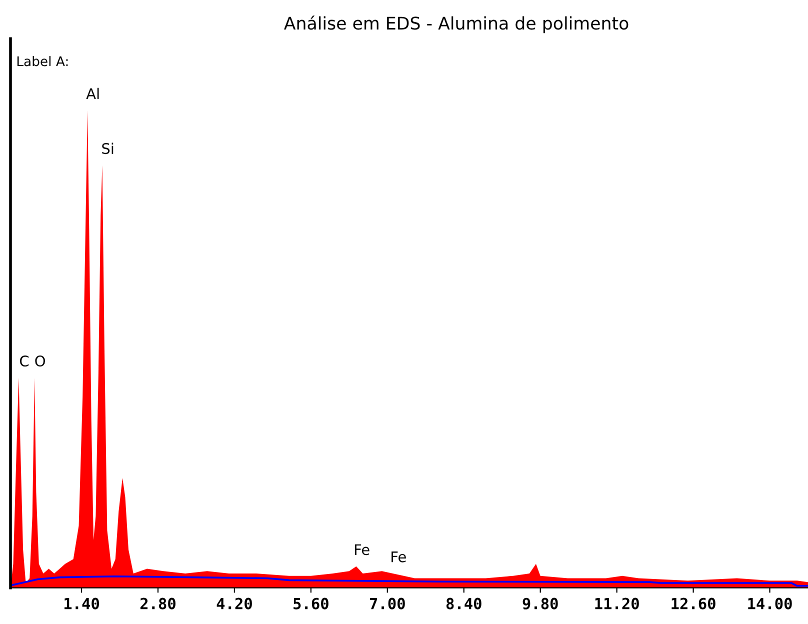  I want to click on x-tick-label: 8.40, so click(464, 604).